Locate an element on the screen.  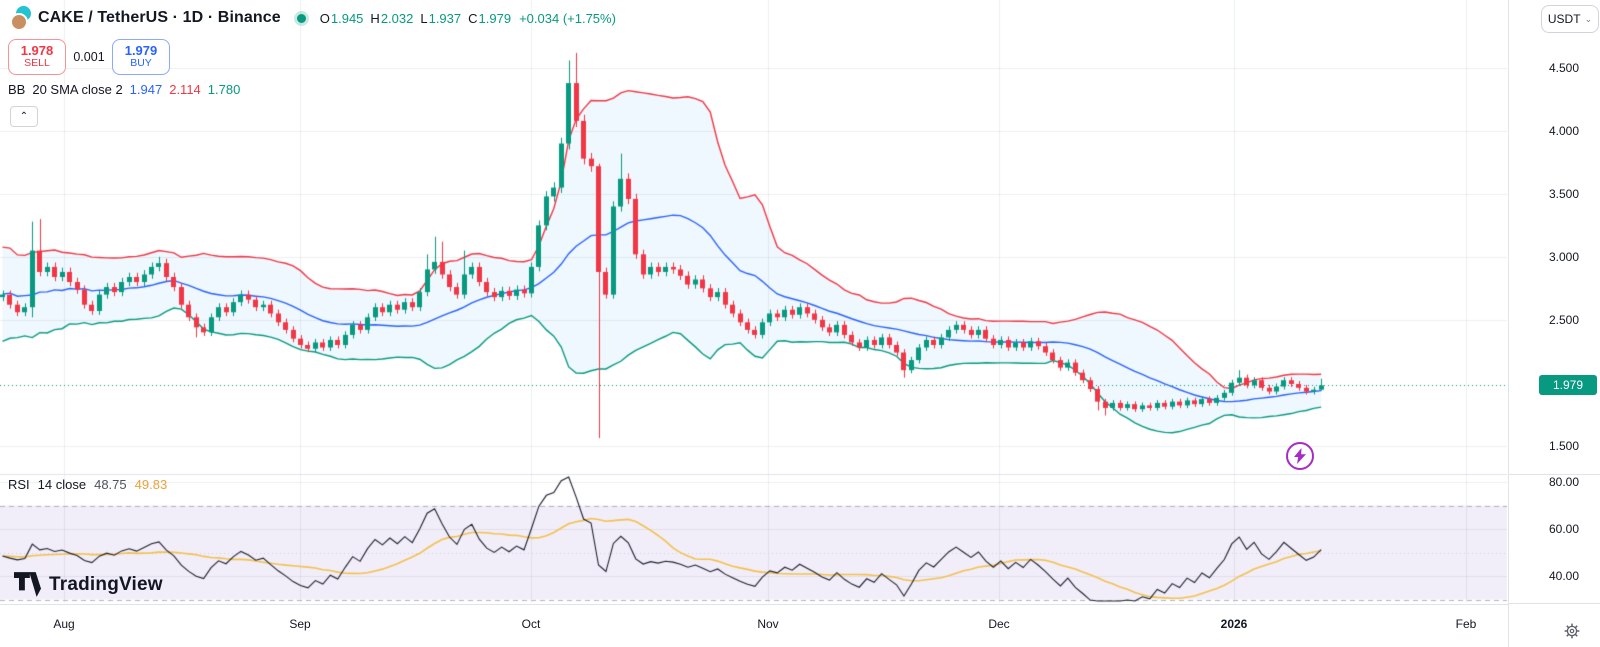
buy-label: BUY is located at coordinates (141, 63).